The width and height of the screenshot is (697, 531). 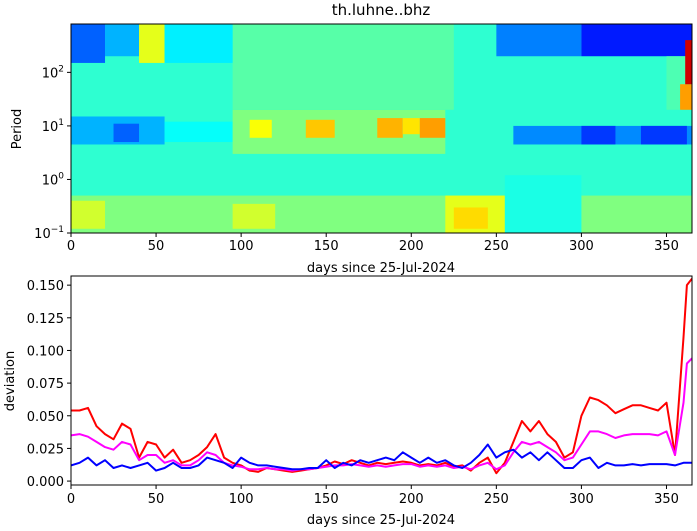 I want to click on heatmap-x-ticks: 0 50 100 150 200 250 300 350, so click(x=373, y=243).